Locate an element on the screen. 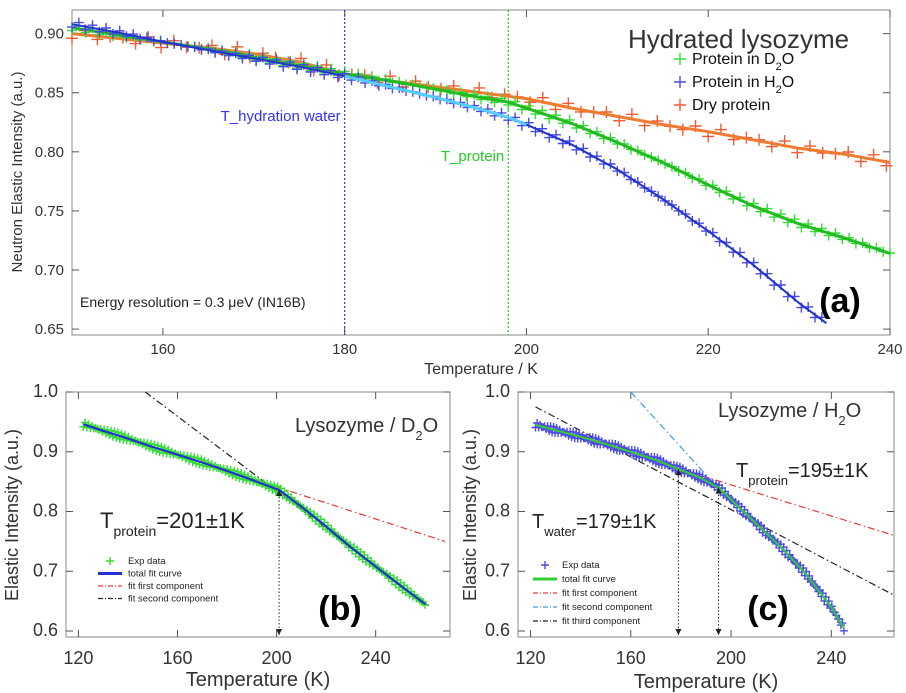 The height and width of the screenshot is (693, 906). fit-first-component-line is located at coordinates (715, 479).